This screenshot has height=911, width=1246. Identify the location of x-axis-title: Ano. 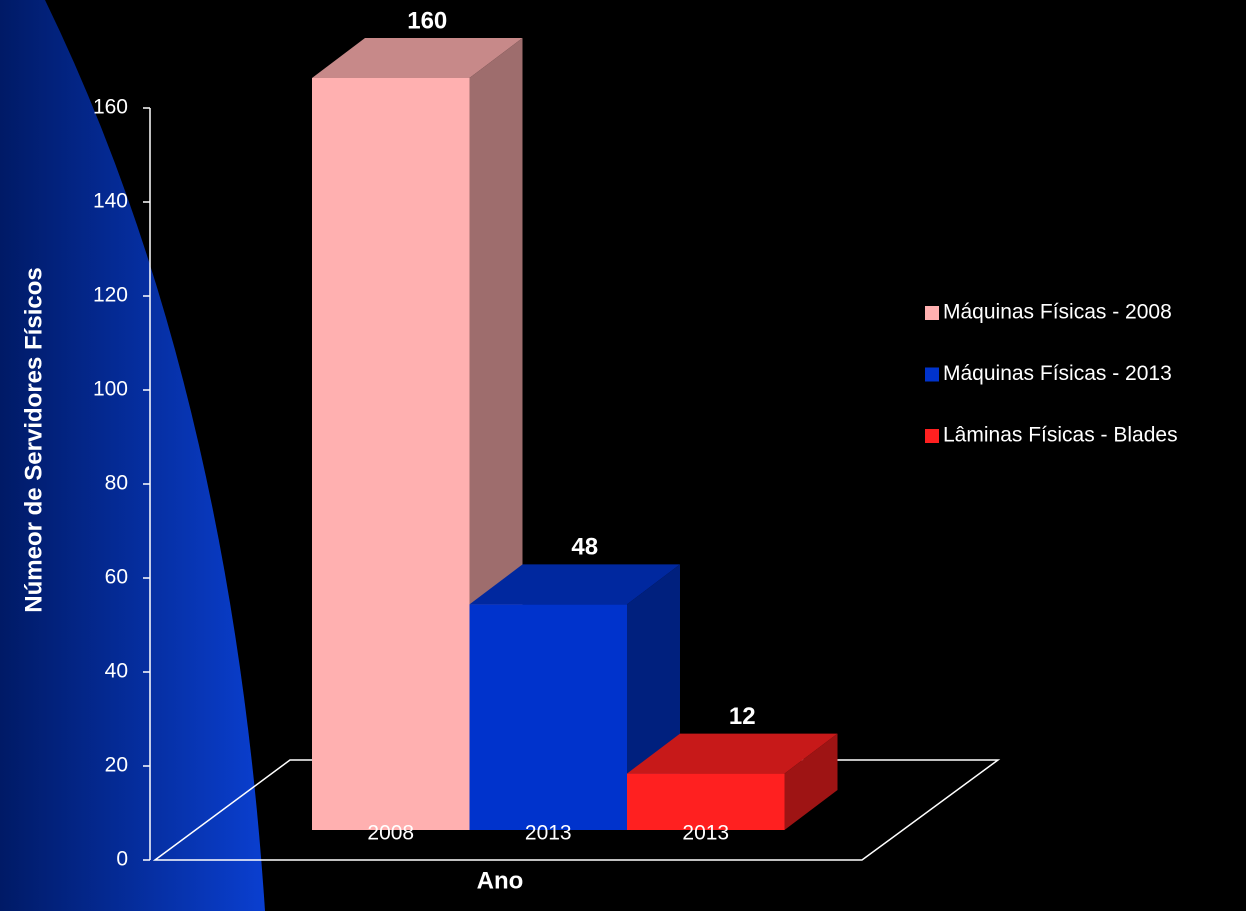
(500, 880).